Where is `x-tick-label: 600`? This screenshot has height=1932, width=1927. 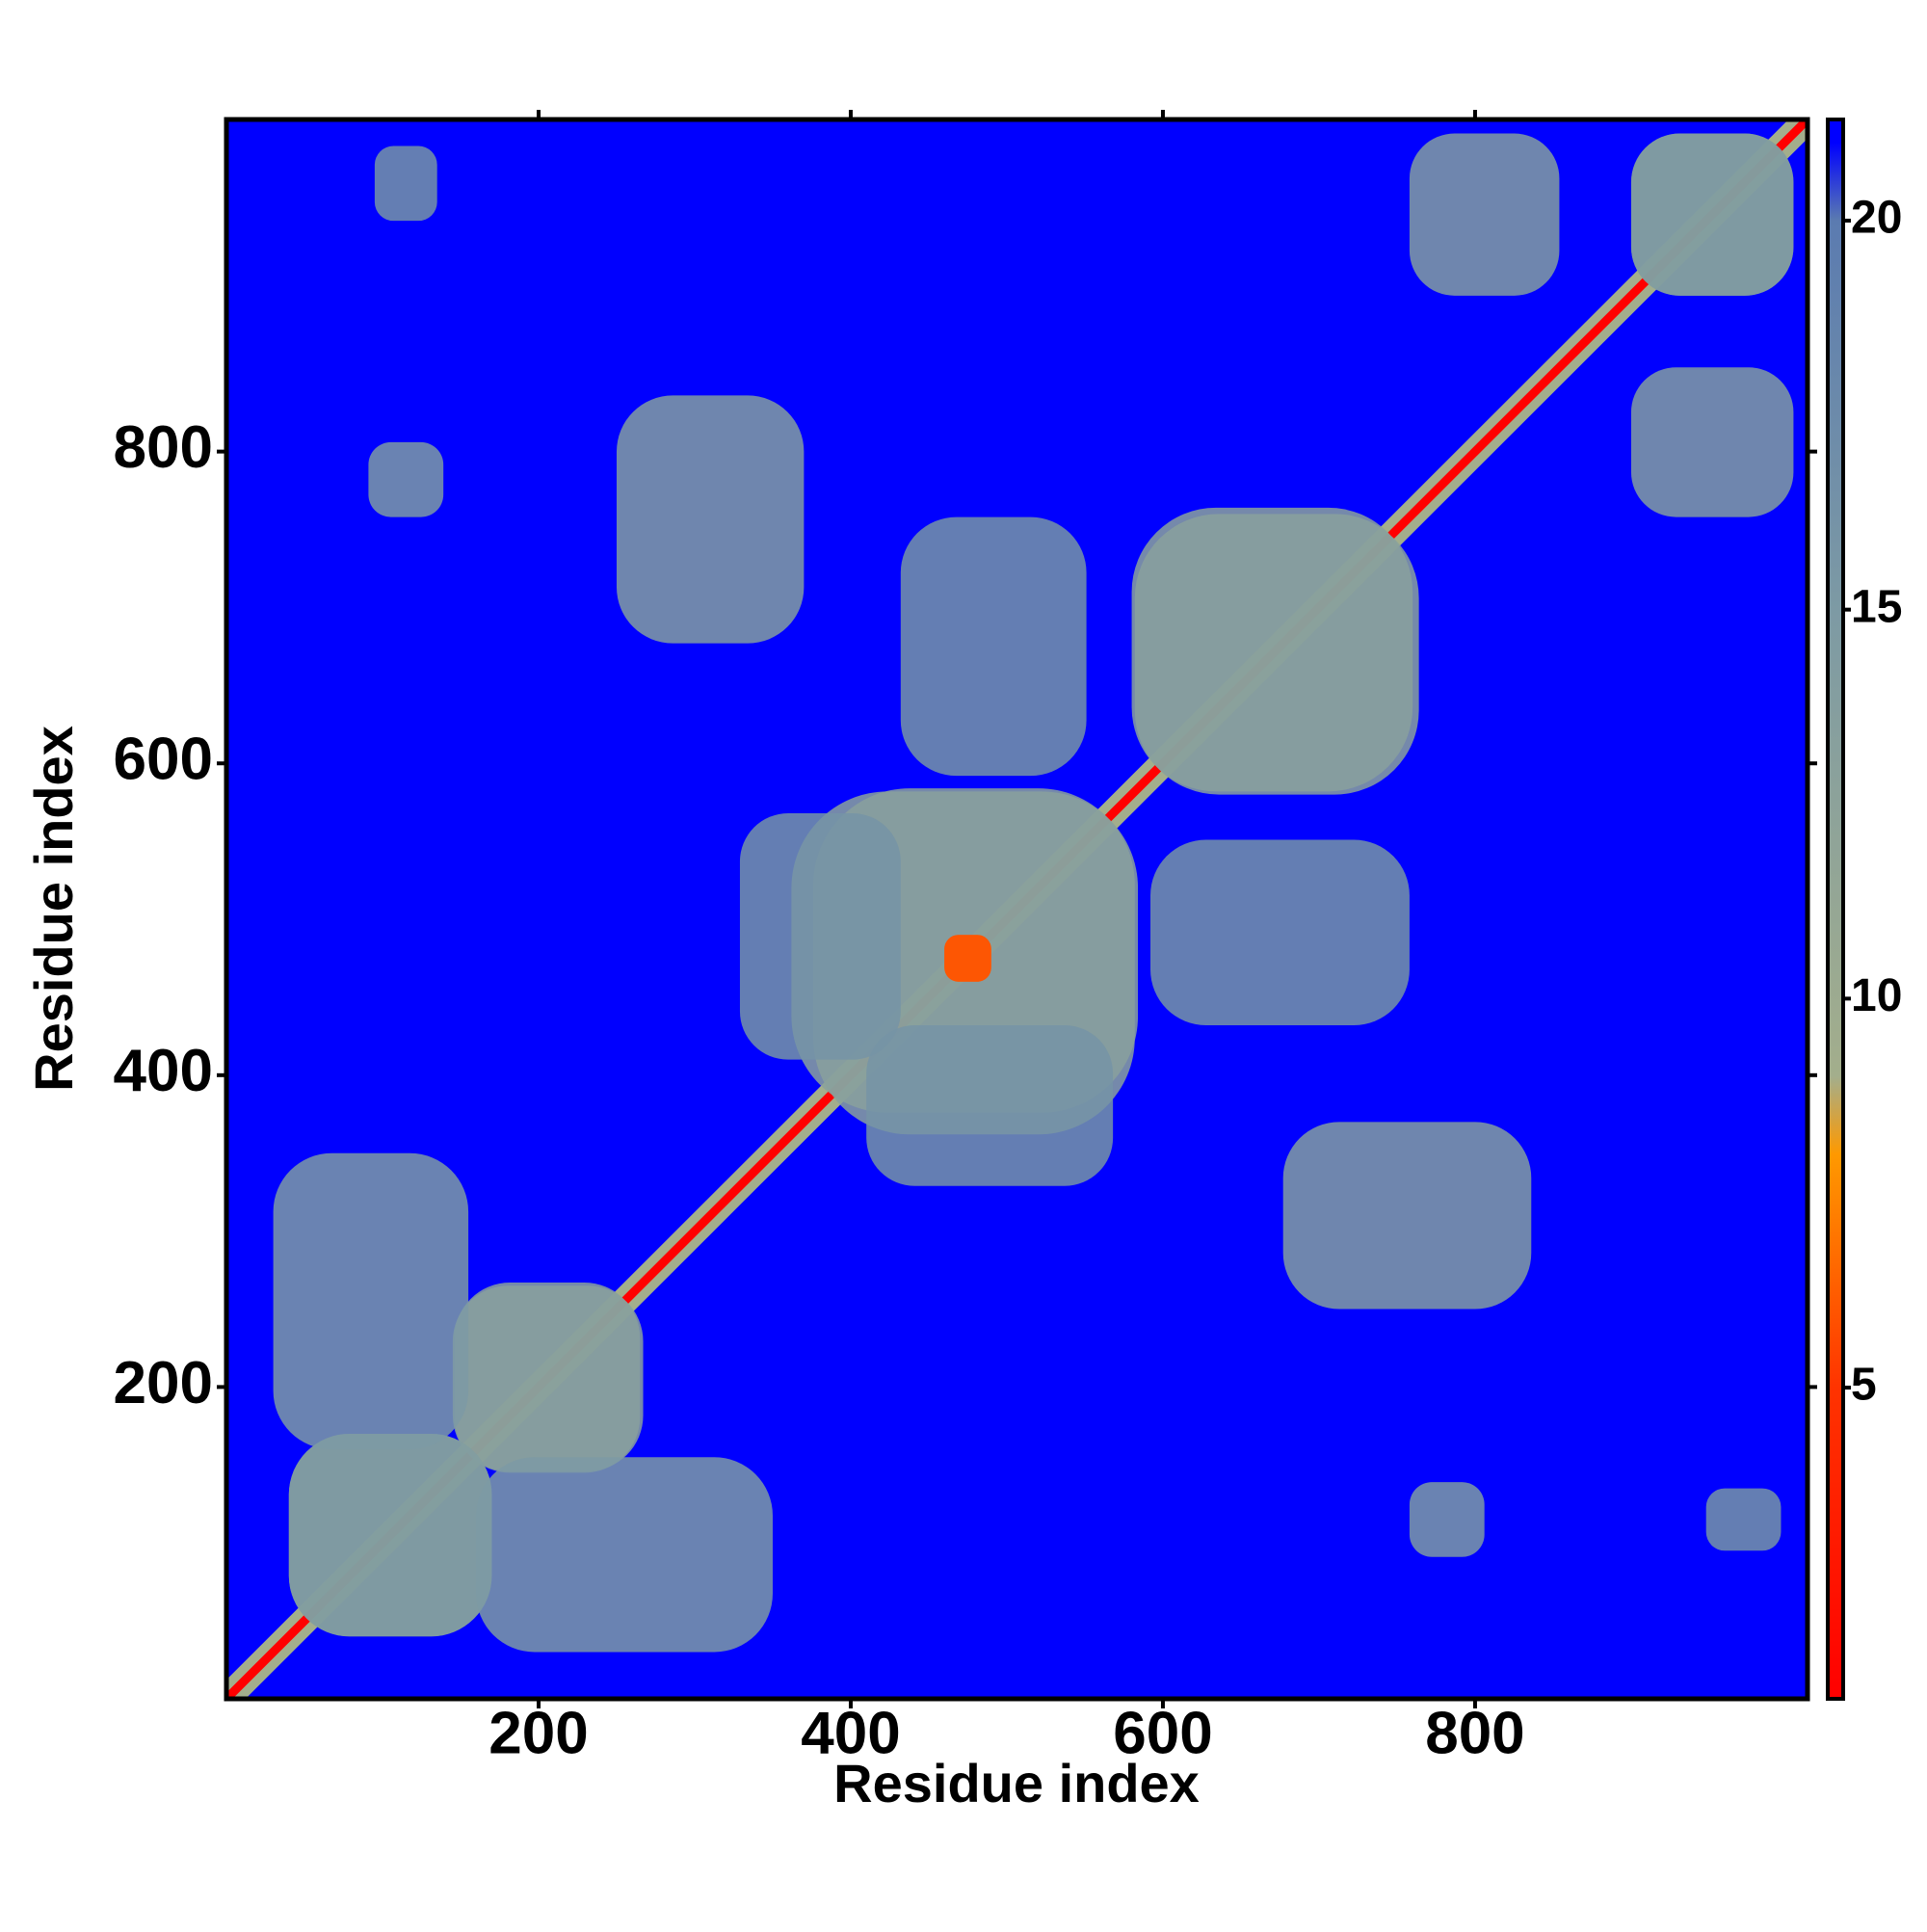 x-tick-label: 600 is located at coordinates (1162, 1733).